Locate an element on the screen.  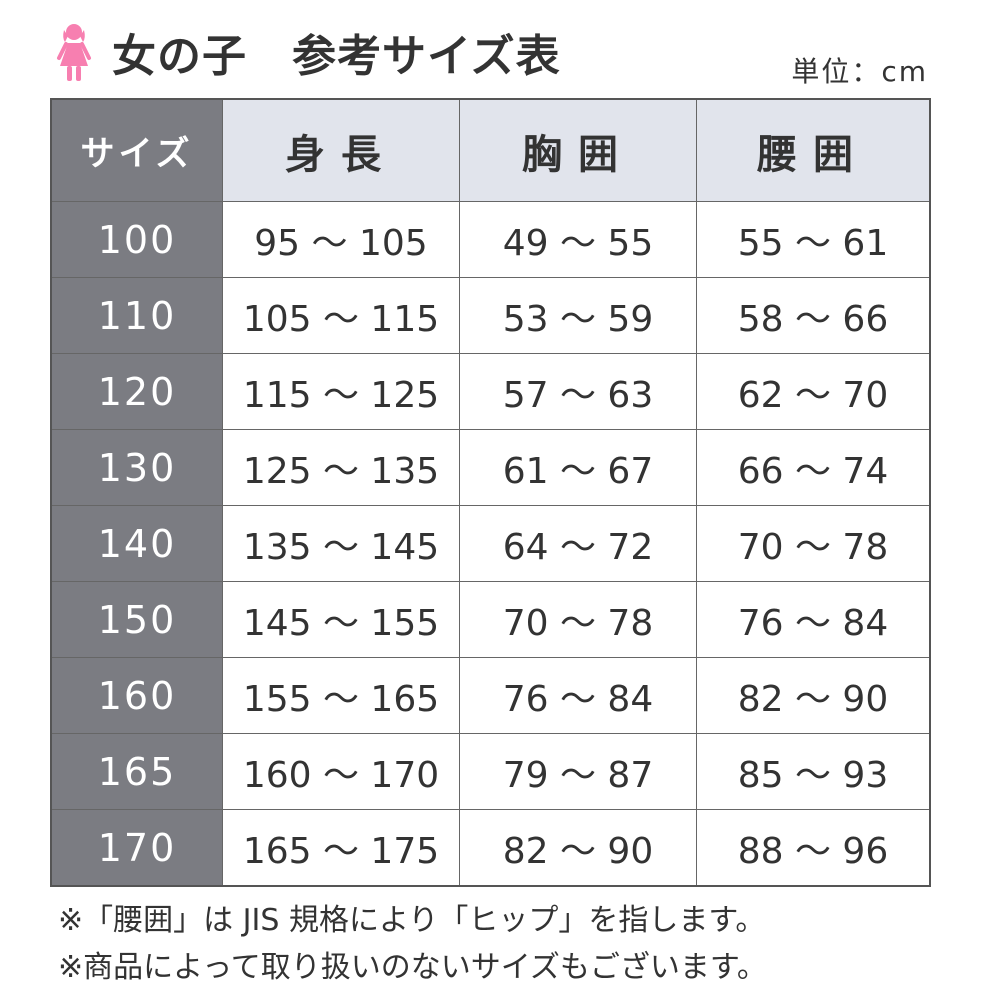
table-row: 100 95 〜 105 49 〜 55 55 〜 61 is located at coordinates (490, 239).